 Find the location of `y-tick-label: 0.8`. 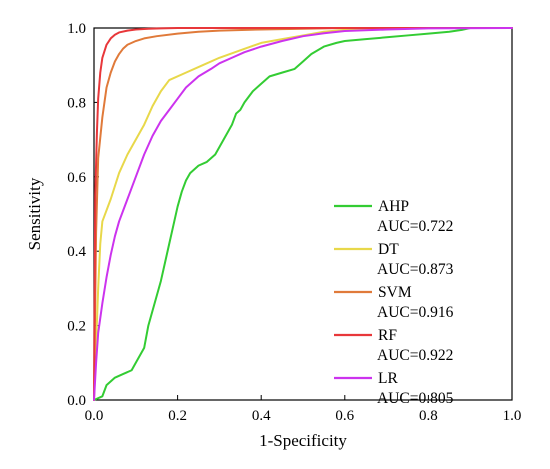

y-tick-label: 0.8 is located at coordinates (76, 103).